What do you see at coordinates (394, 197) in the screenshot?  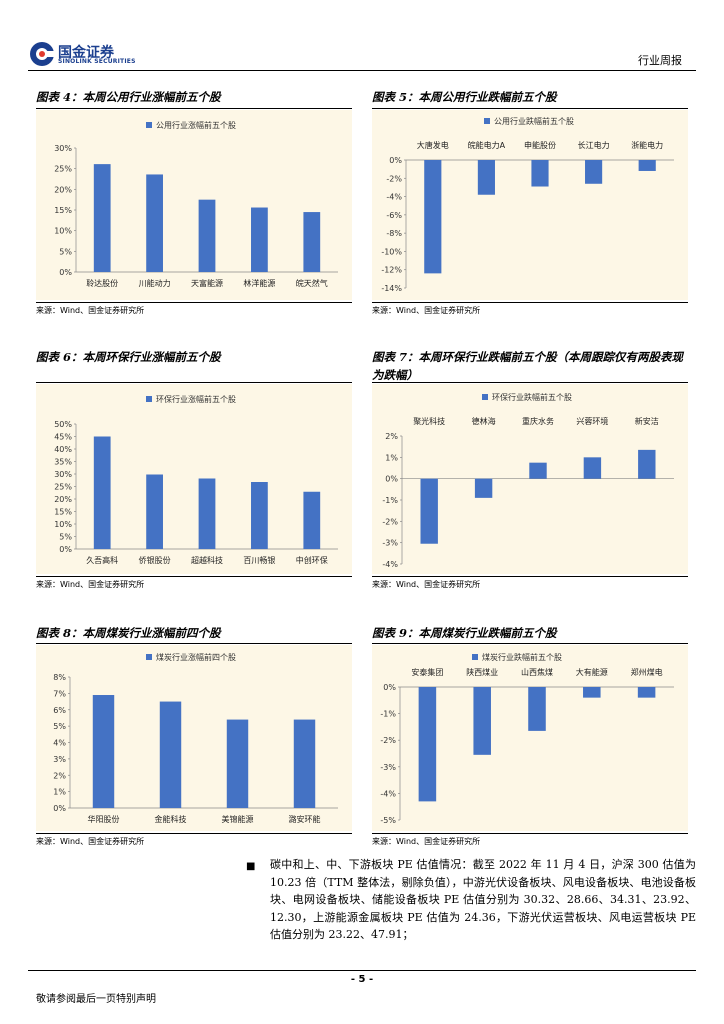 I see `y-tick-label: -4%` at bounding box center [394, 197].